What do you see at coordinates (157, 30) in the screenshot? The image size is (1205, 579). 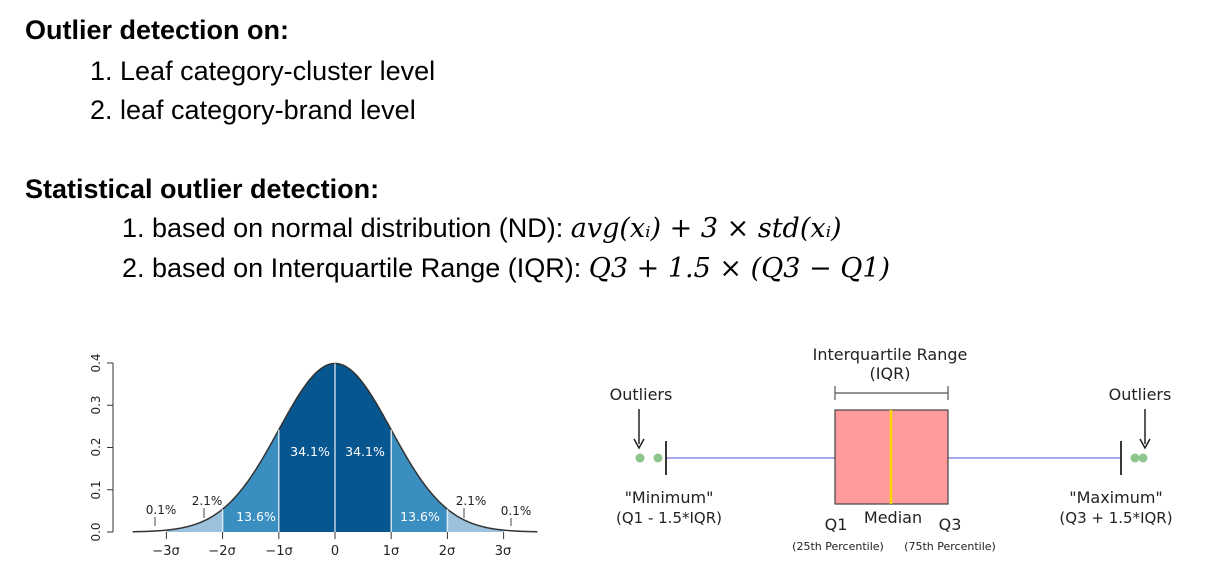 I see `outlier-detection-heading: Outlier detection on:` at bounding box center [157, 30].